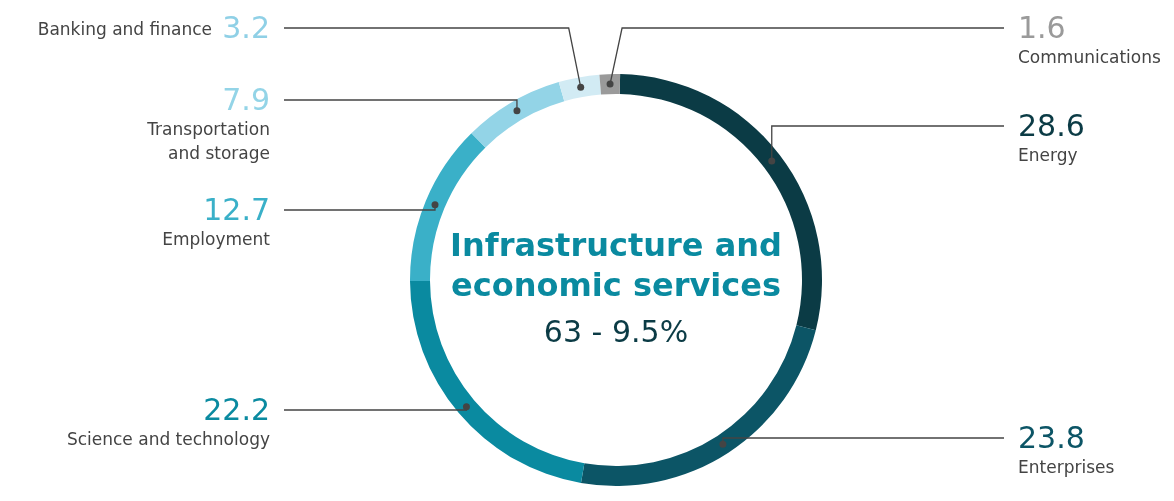 The width and height of the screenshot is (1174, 501). I want to click on slice-label: Banking and finance, so click(124, 29).